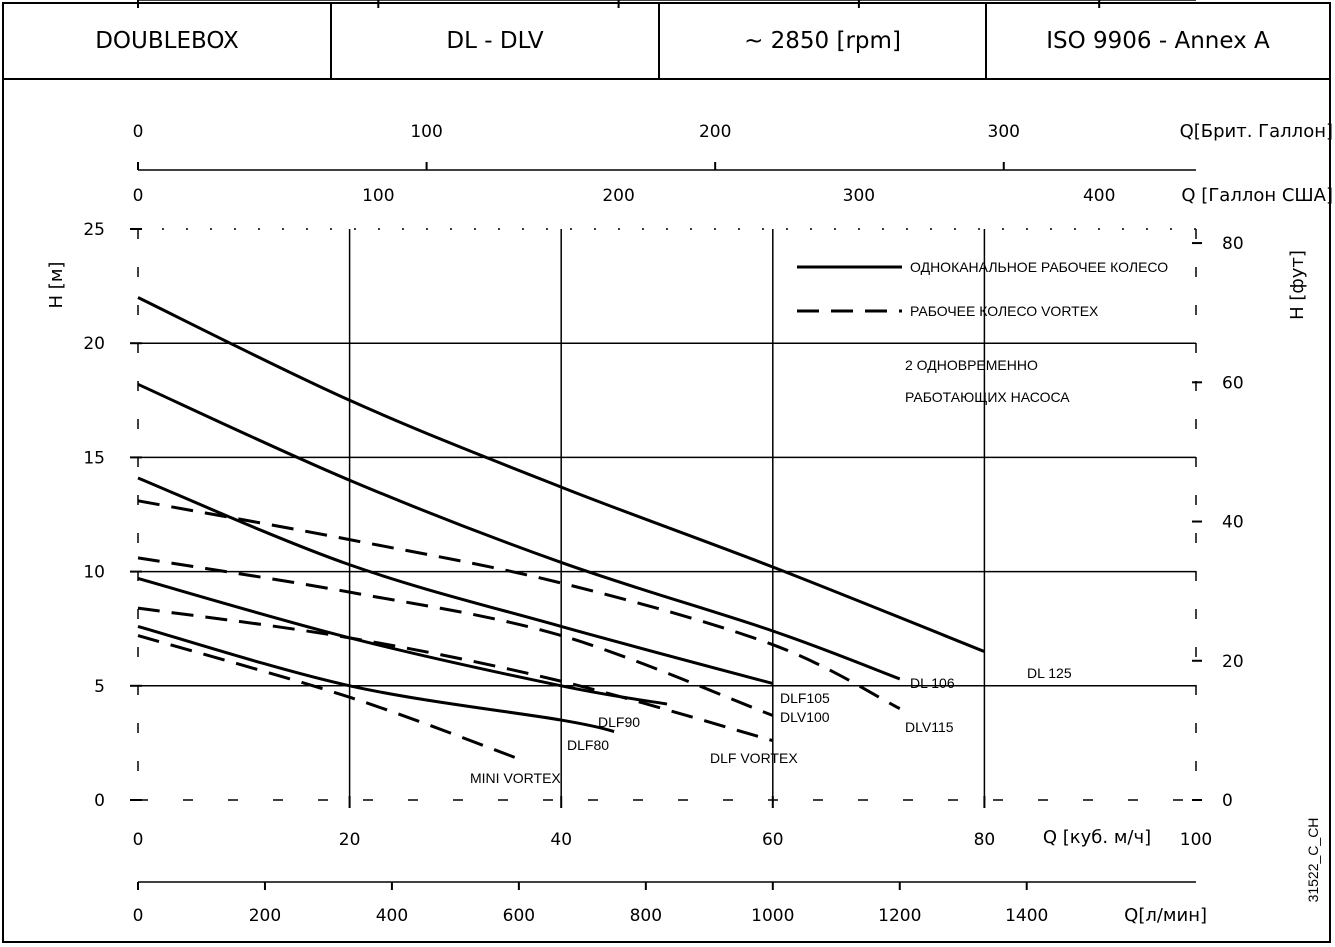  I want to click on legend-dashed-label: РАБОЧЕЕ КОЛЕСО VORTEX, so click(1004, 311).